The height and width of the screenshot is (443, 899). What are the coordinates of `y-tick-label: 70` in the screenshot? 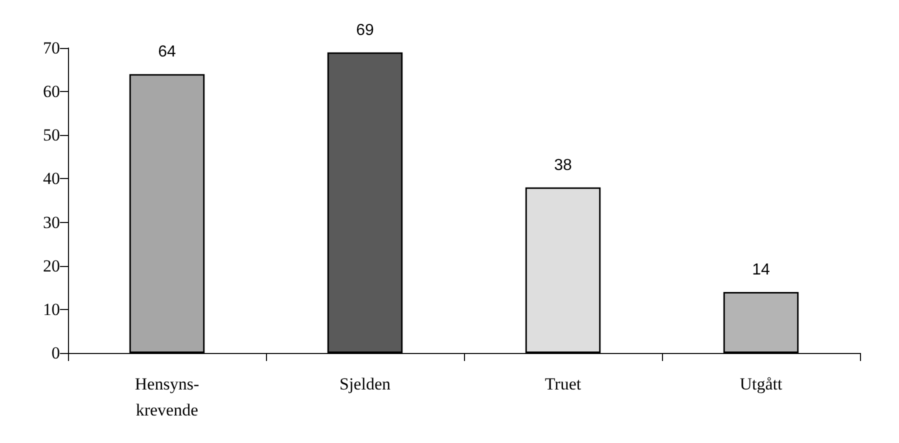 It's located at (51, 48).